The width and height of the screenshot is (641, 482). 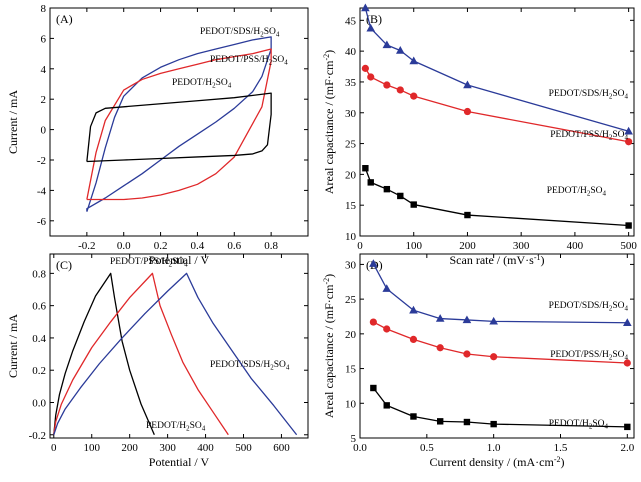 I want to click on y-tick-label: 15, so click(x=351, y=370).